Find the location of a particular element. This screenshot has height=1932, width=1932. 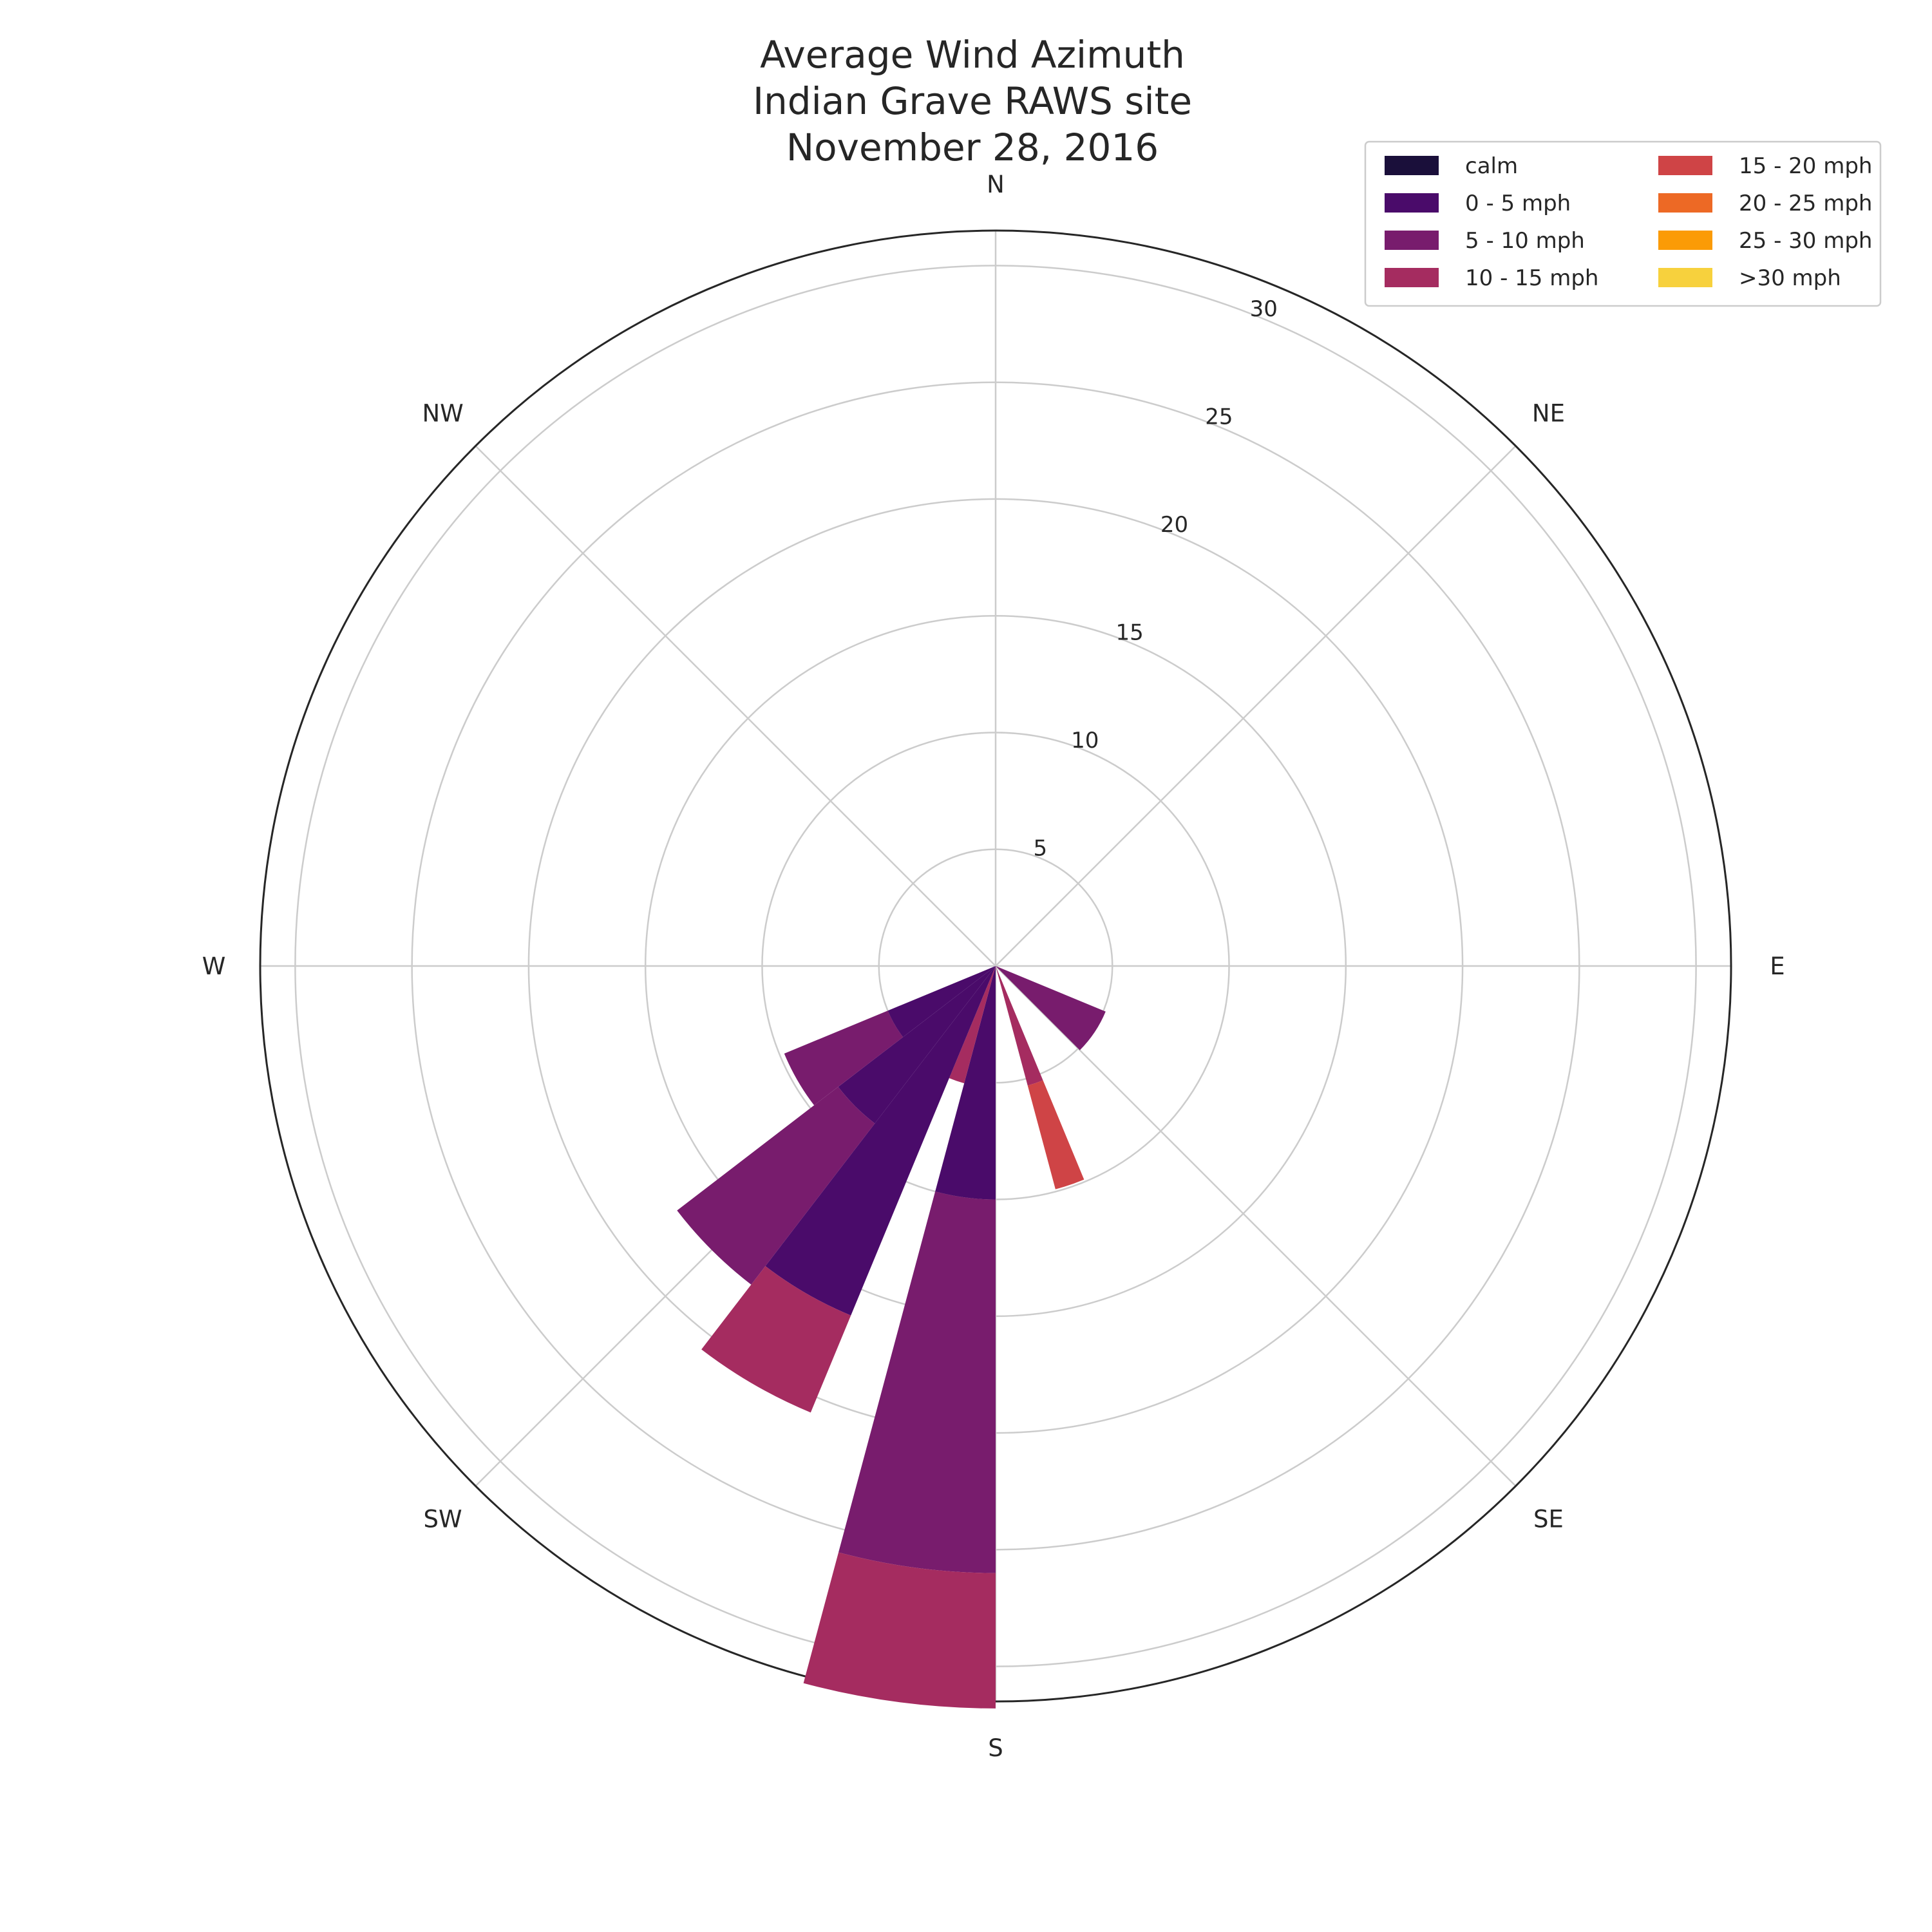

radial-tick-label: 10 is located at coordinates (1085, 741).